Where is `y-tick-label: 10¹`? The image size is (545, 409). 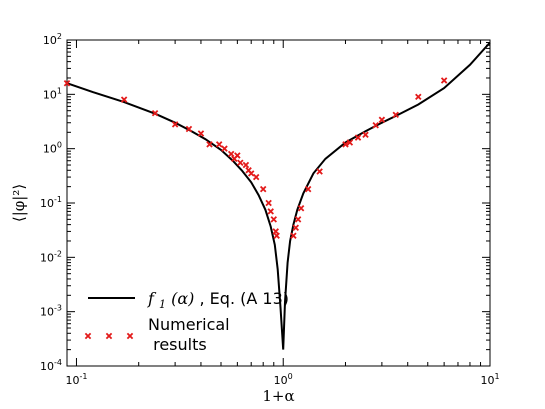 y-tick-label: 10¹ is located at coordinates (52, 93).